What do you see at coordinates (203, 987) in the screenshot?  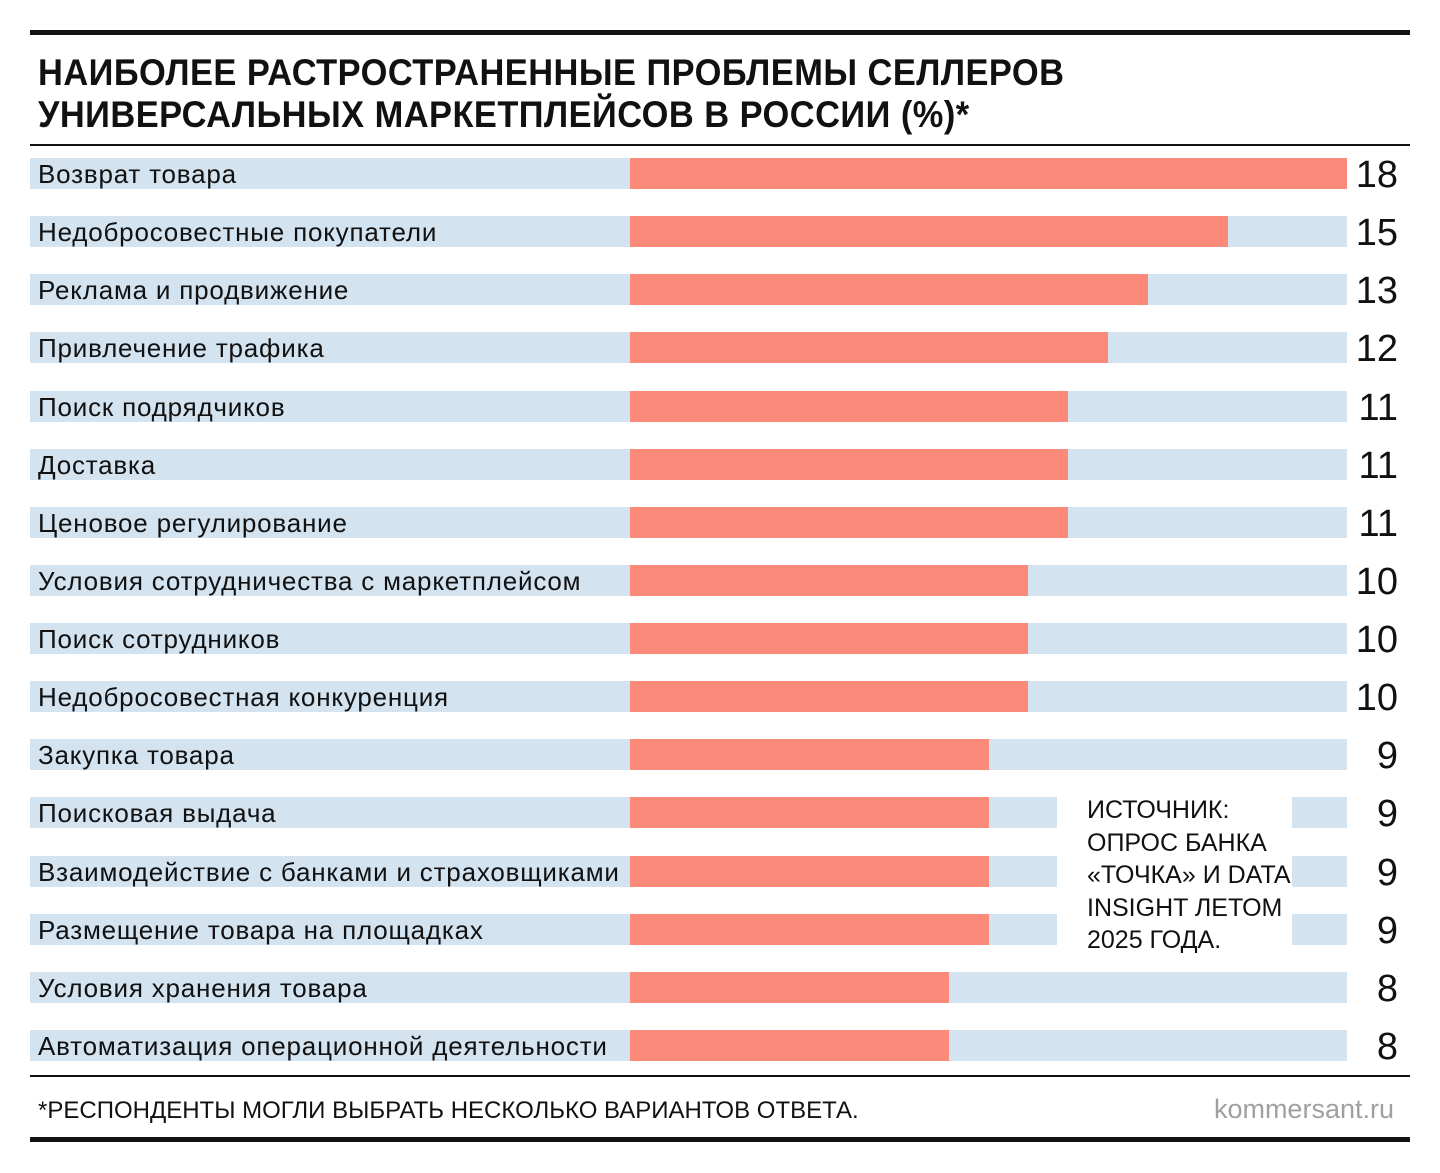 I see `category-label: Условия хранения товара` at bounding box center [203, 987].